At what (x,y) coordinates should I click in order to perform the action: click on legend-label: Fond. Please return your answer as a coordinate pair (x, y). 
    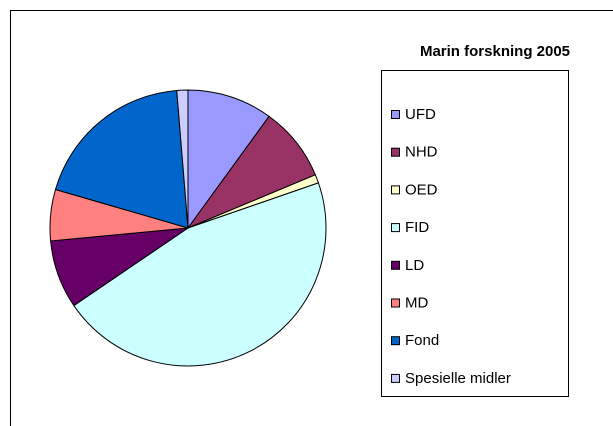
    Looking at the image, I should click on (422, 340).